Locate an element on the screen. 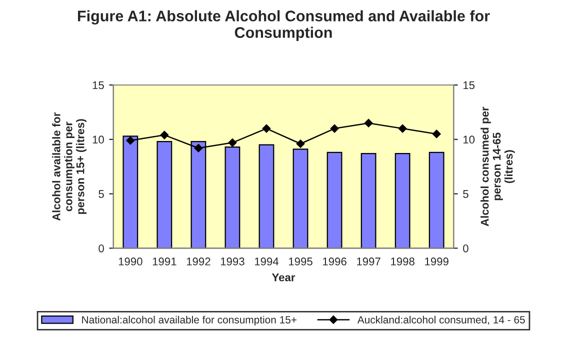 The image size is (567, 340). y2-tick-label: 5 is located at coordinates (465, 194).